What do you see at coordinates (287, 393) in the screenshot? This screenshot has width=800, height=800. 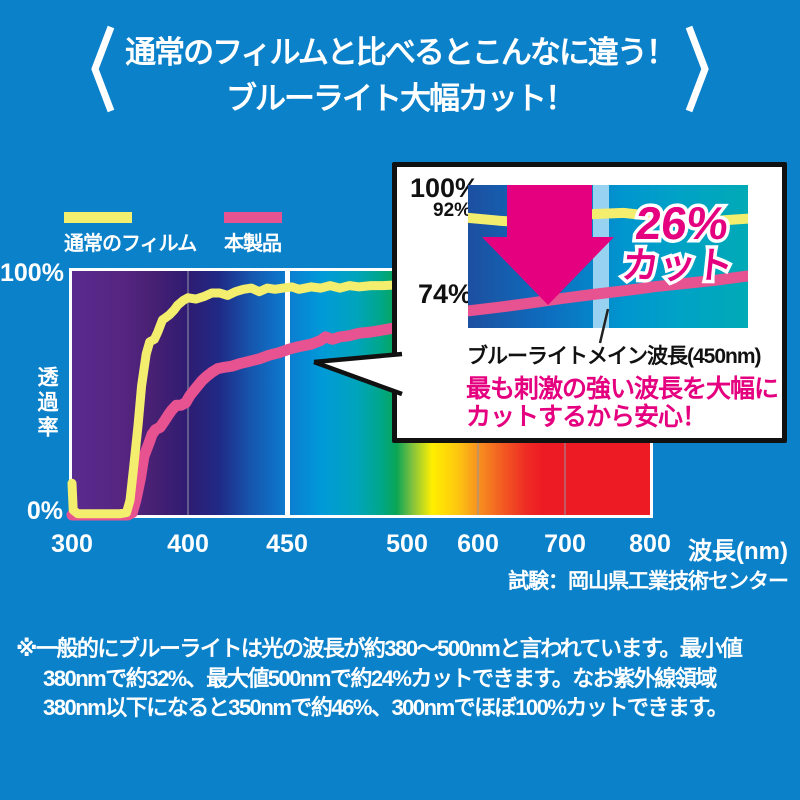 I see `marker-line-450nm` at bounding box center [287, 393].